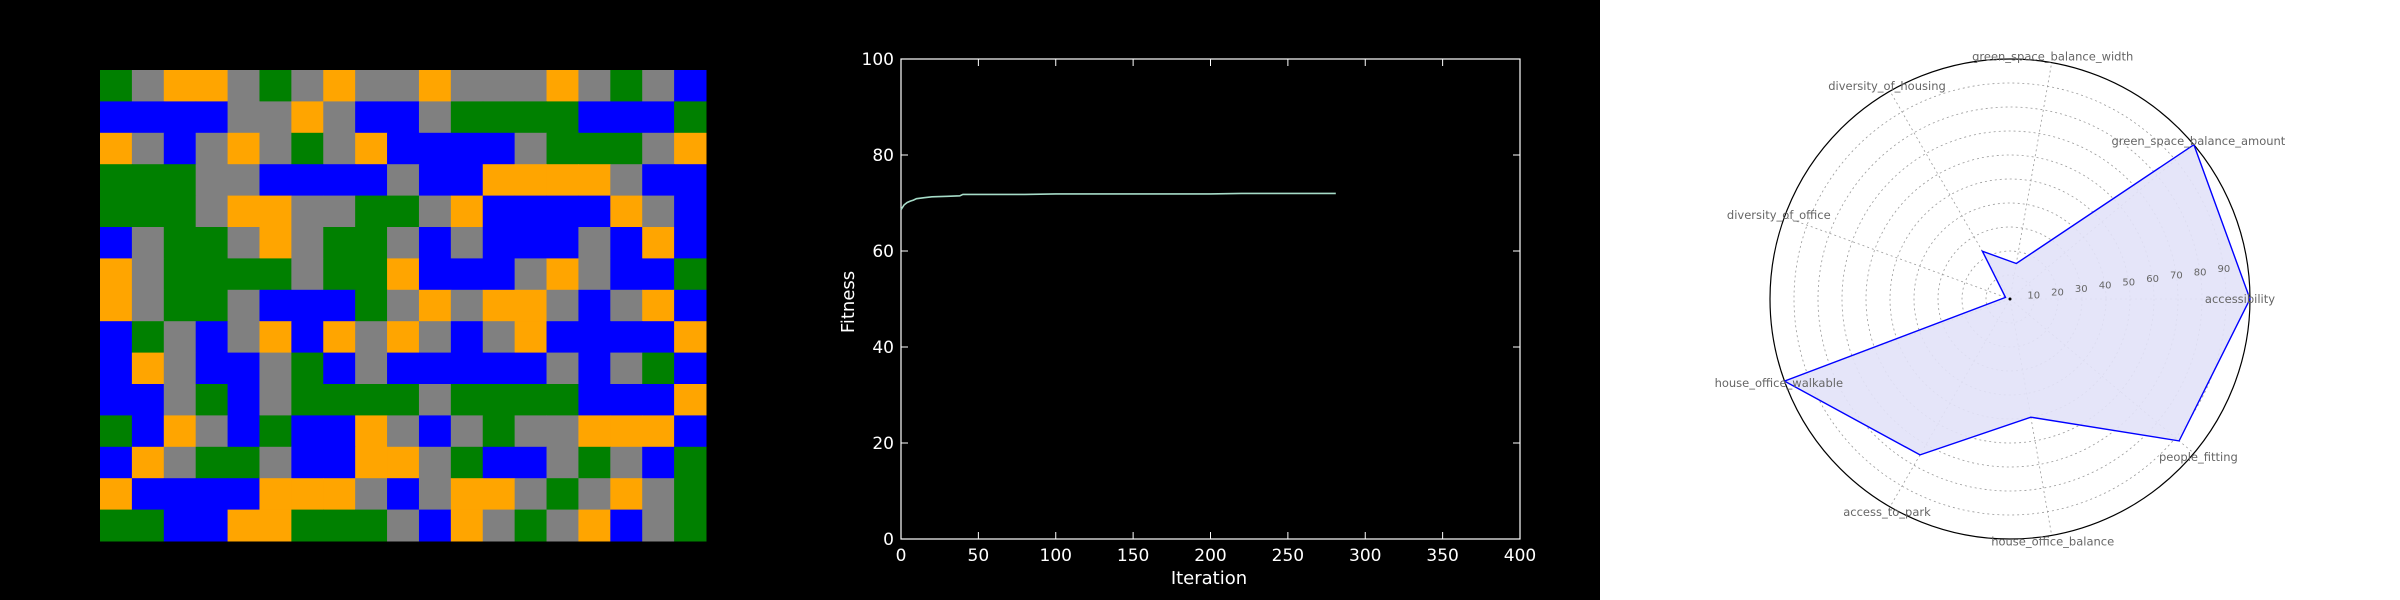  What do you see at coordinates (2198, 141) in the screenshot?
I see `radar-axis-label: green_space_balance_amount` at bounding box center [2198, 141].